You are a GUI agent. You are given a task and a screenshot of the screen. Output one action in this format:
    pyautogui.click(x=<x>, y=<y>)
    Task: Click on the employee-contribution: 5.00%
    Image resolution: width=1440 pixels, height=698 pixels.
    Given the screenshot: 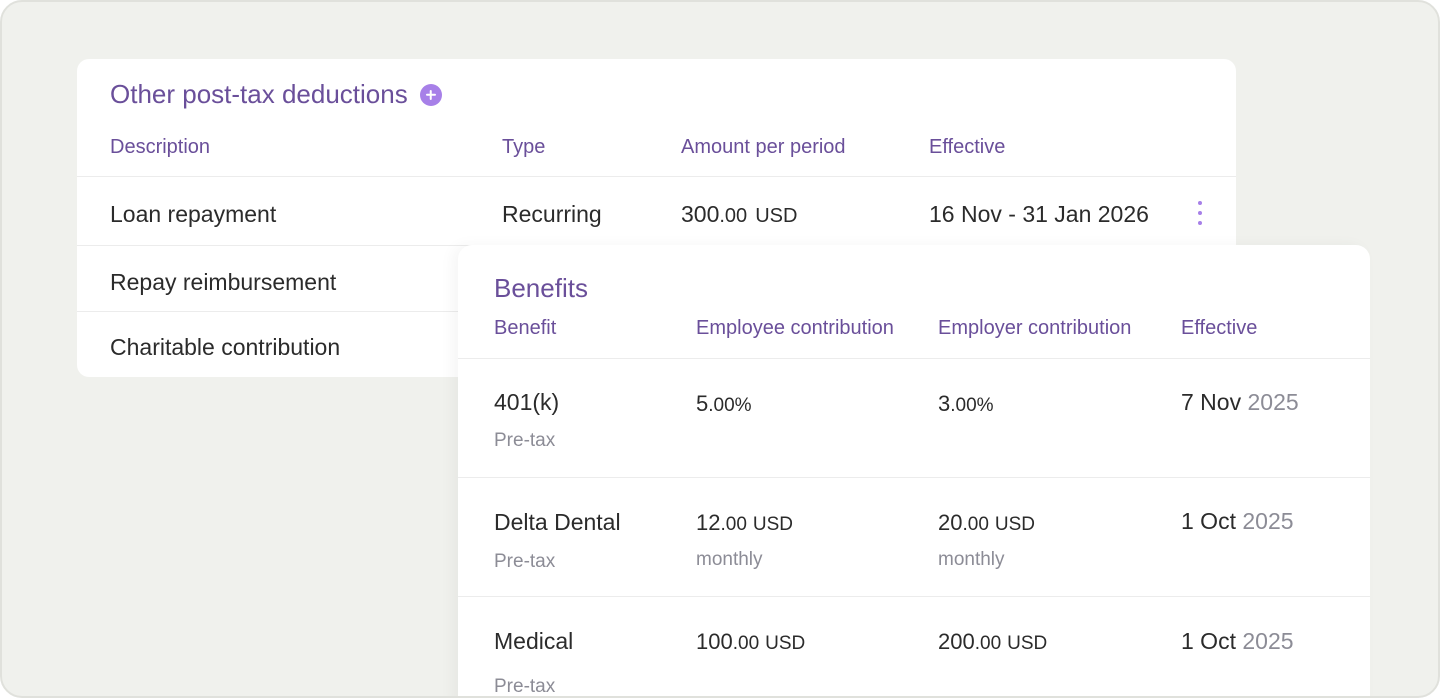 What is the action you would take?
    pyautogui.click(x=724, y=404)
    